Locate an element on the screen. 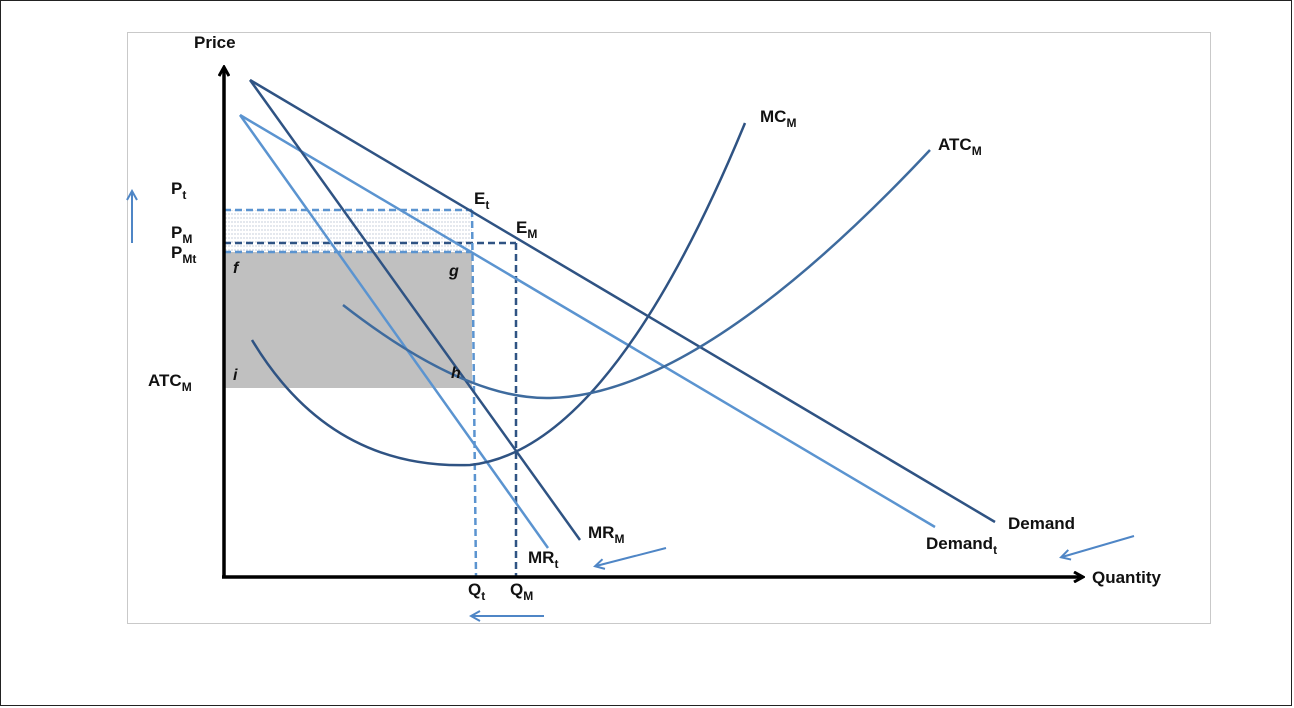  point-i-label: i is located at coordinates (235, 375).